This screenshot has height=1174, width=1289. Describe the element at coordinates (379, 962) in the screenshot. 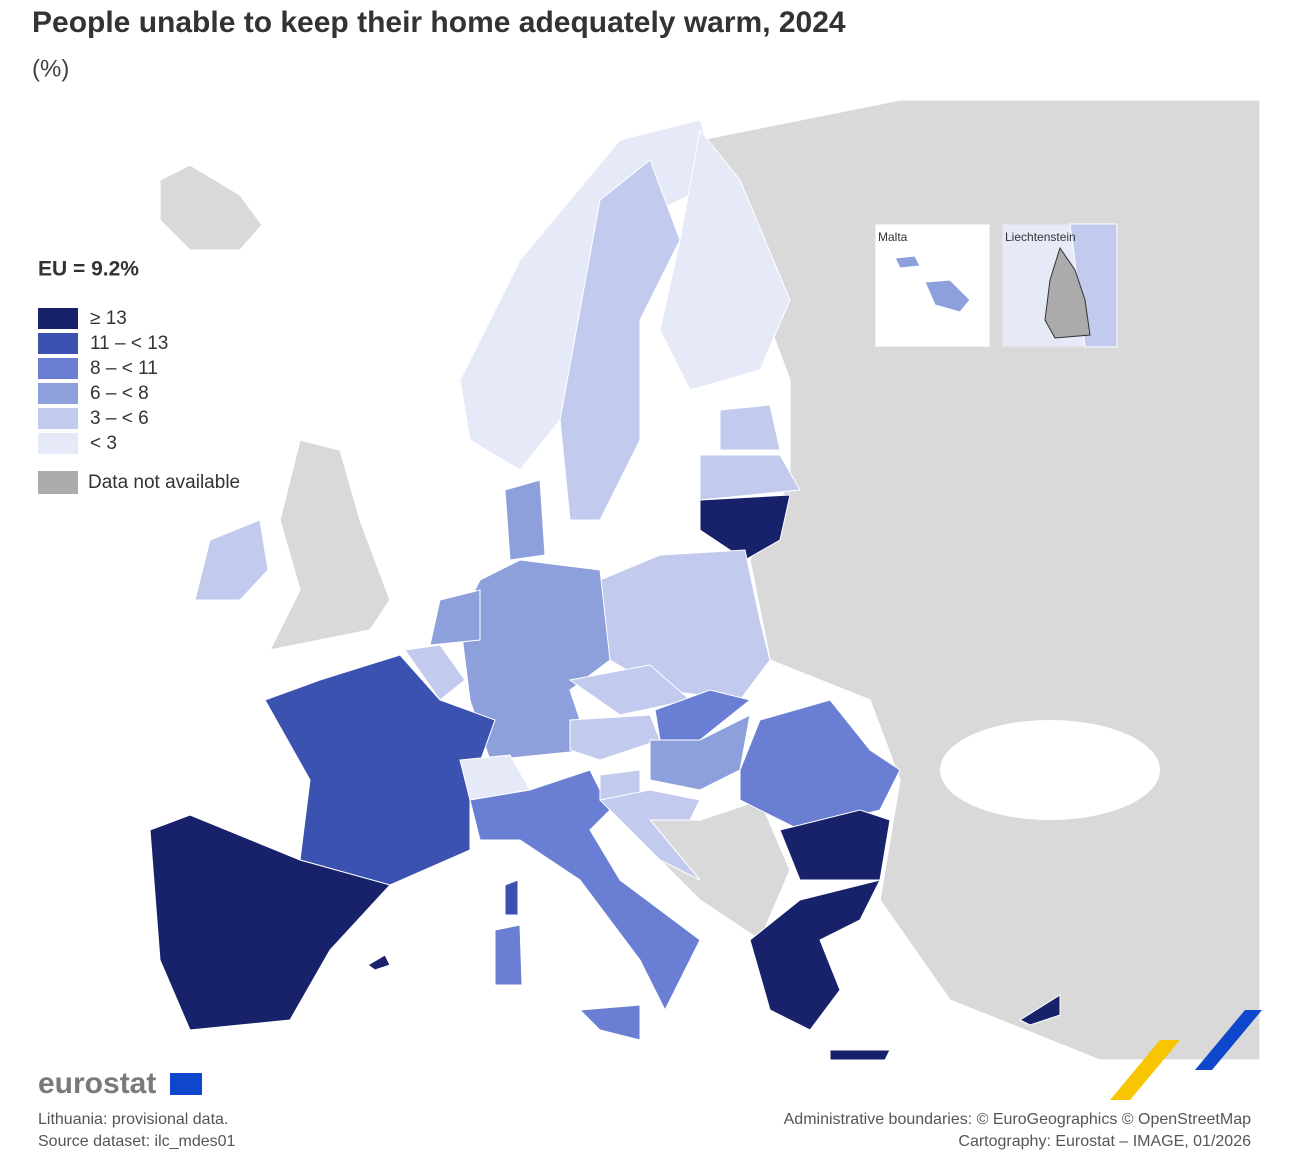

I see `balearics` at that location.